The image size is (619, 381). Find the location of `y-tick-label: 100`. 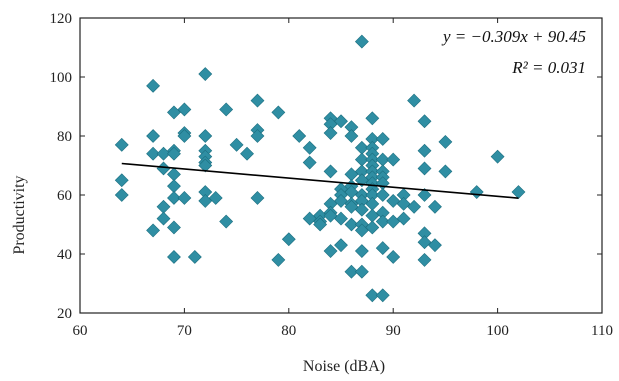

y-tick-label: 100 is located at coordinates (61, 78).